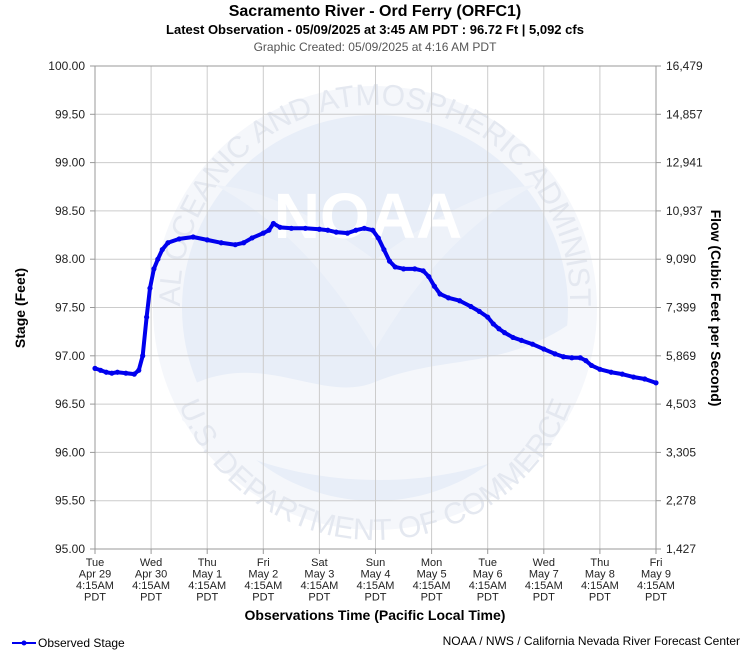 This screenshot has height=650, width=750. Describe the element at coordinates (151, 575) in the screenshot. I see `x-tick-label: Apr 30` at that location.